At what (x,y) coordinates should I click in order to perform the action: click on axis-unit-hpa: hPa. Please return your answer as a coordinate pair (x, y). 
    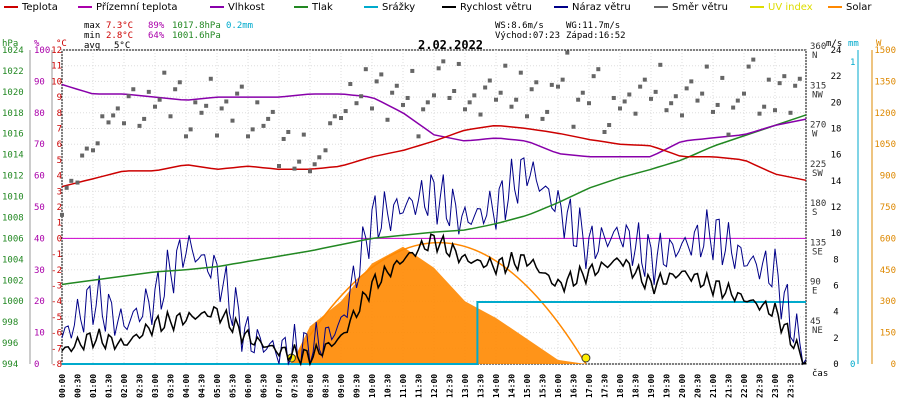
    Looking at the image, I should click on (10, 44).